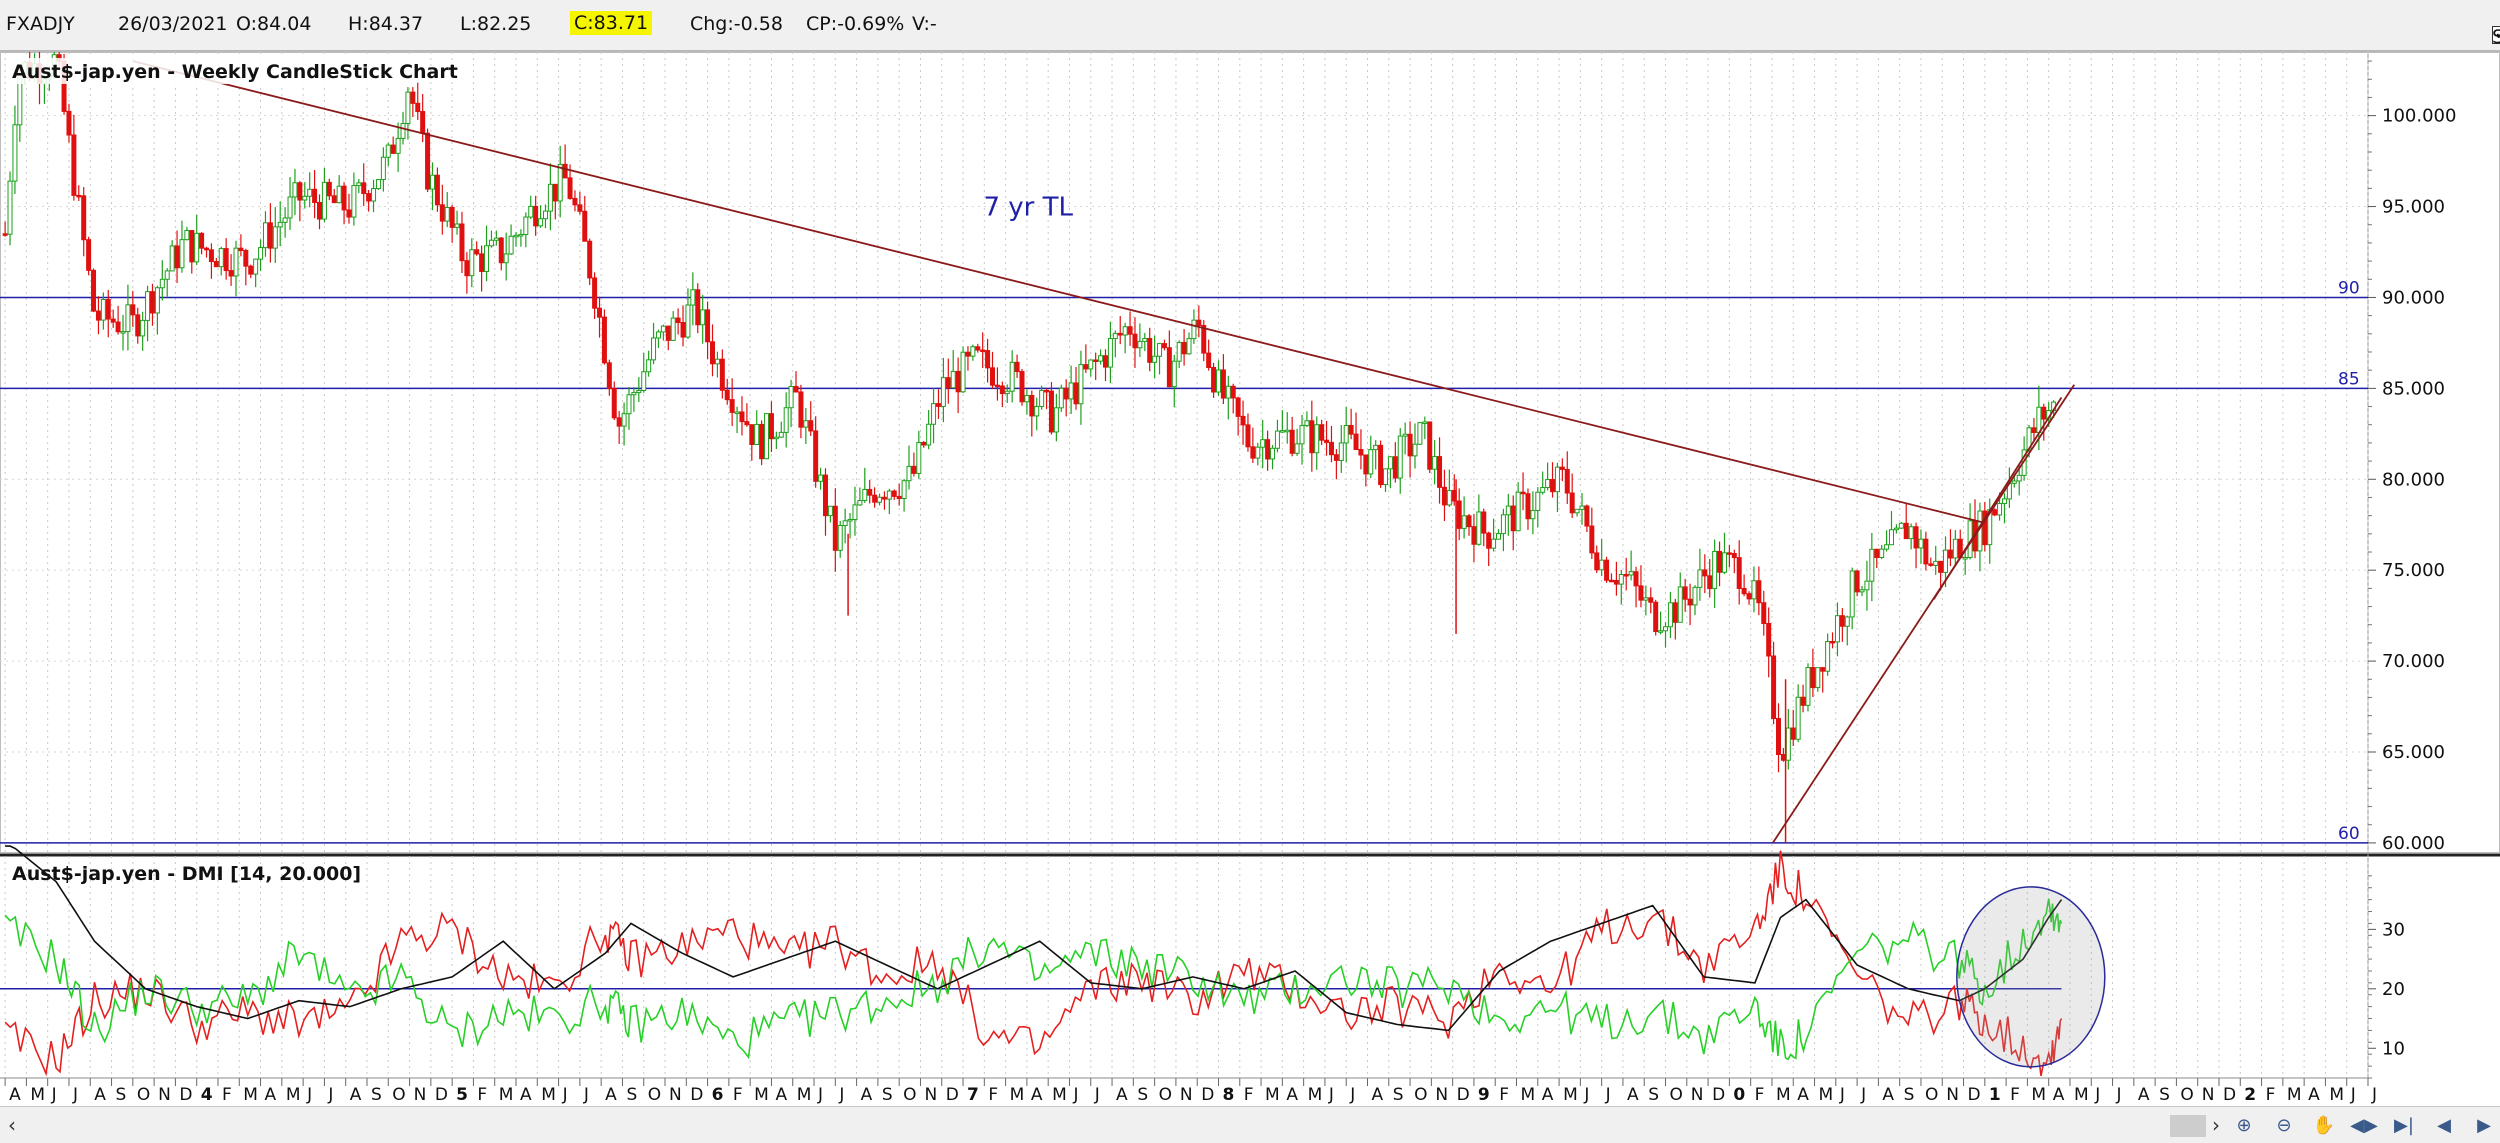 This screenshot has width=2500, height=1143. I want to click on horizontal-scrollbar: ‹ › ⊕ ⊖ ✋ ◀▶ ▶| ◀ ▶, so click(1250, 1124).